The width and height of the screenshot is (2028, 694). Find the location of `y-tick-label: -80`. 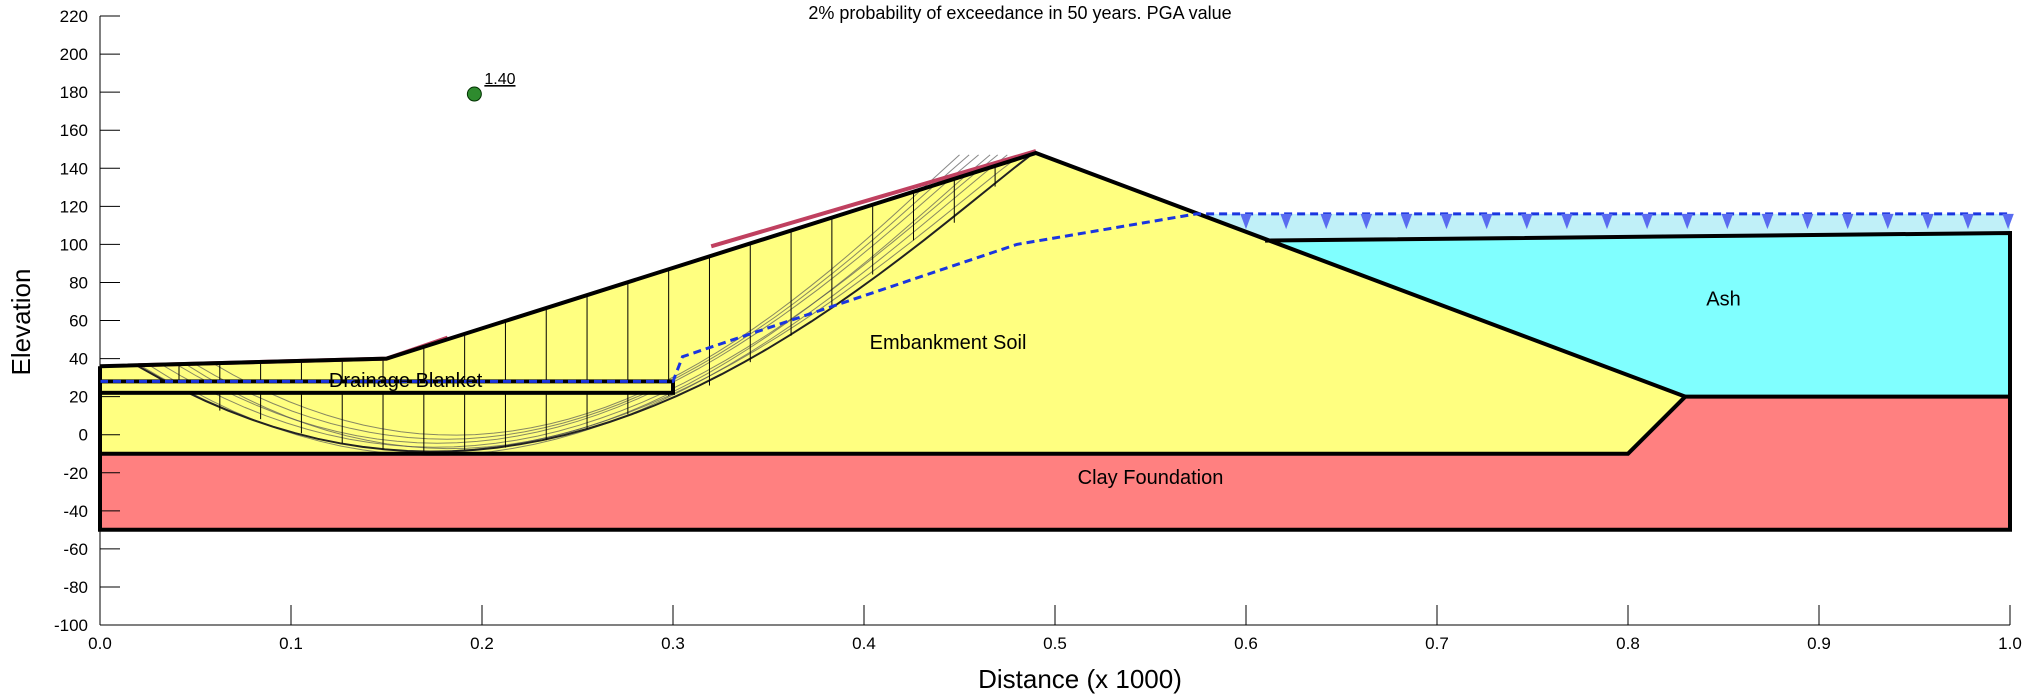

y-tick-label: -80 is located at coordinates (75, 587).